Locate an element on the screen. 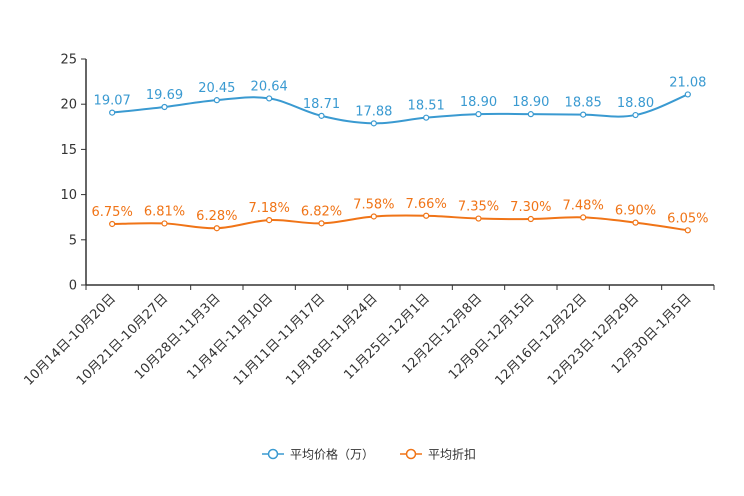  discount-data-label: 6.28% is located at coordinates (216, 216).